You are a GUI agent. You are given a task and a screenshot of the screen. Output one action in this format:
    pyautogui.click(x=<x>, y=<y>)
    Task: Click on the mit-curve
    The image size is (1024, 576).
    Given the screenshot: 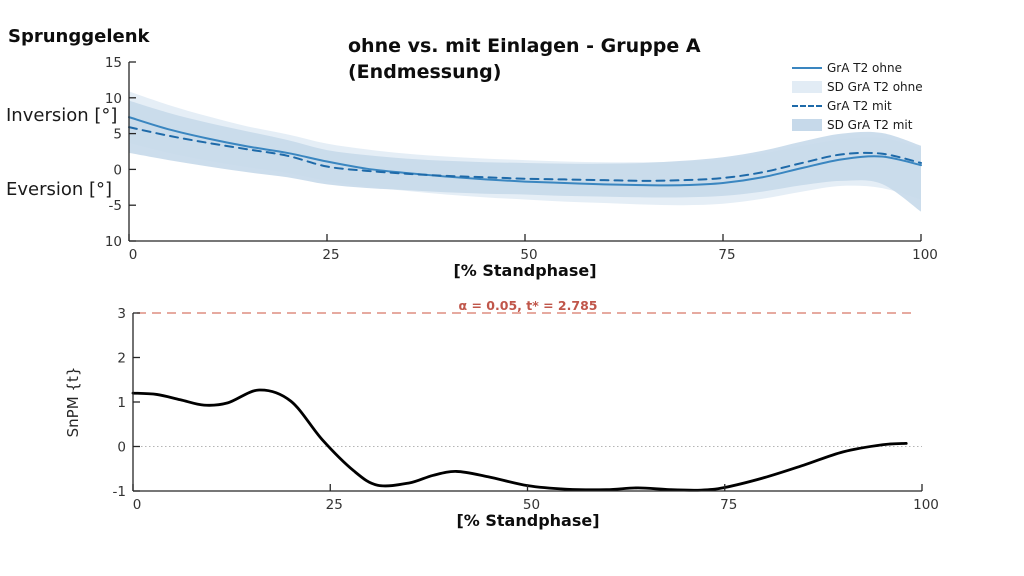 What is the action you would take?
    pyautogui.click(x=525, y=154)
    